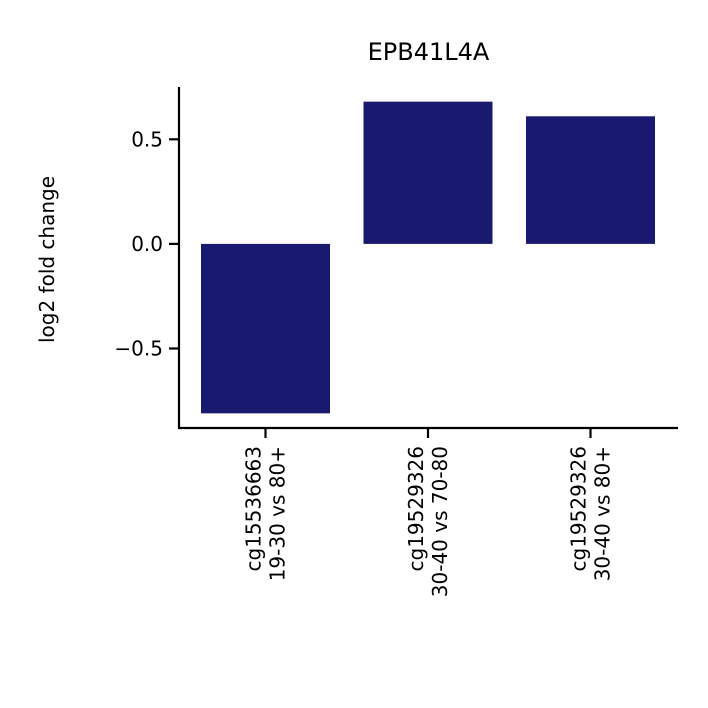  I want to click on x-tick-label: cg19529326 30-40 vs 70-80, so click(428, 521).